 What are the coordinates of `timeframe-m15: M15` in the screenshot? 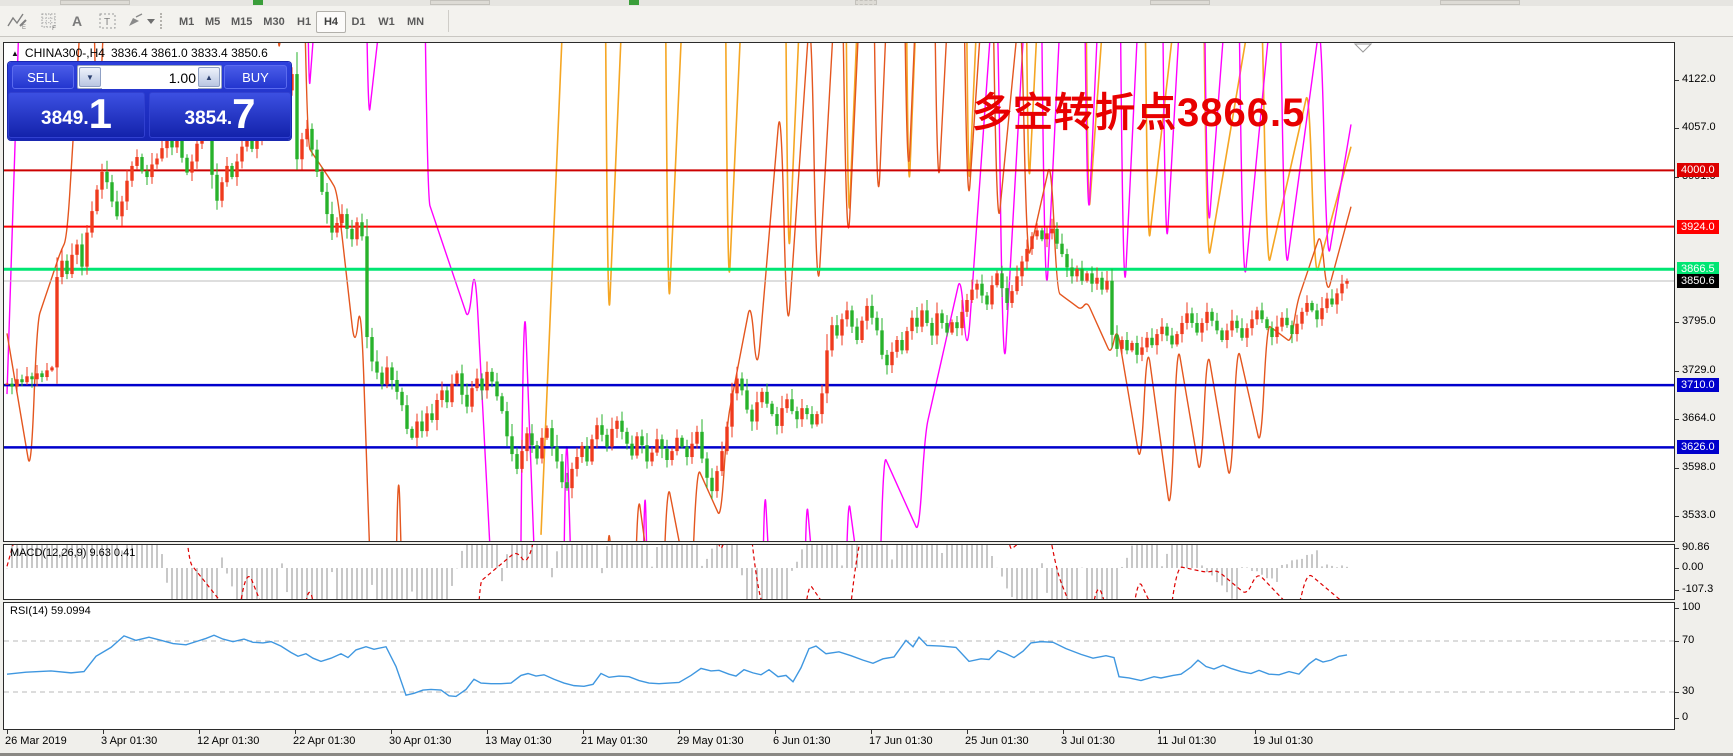 It's located at (242, 22).